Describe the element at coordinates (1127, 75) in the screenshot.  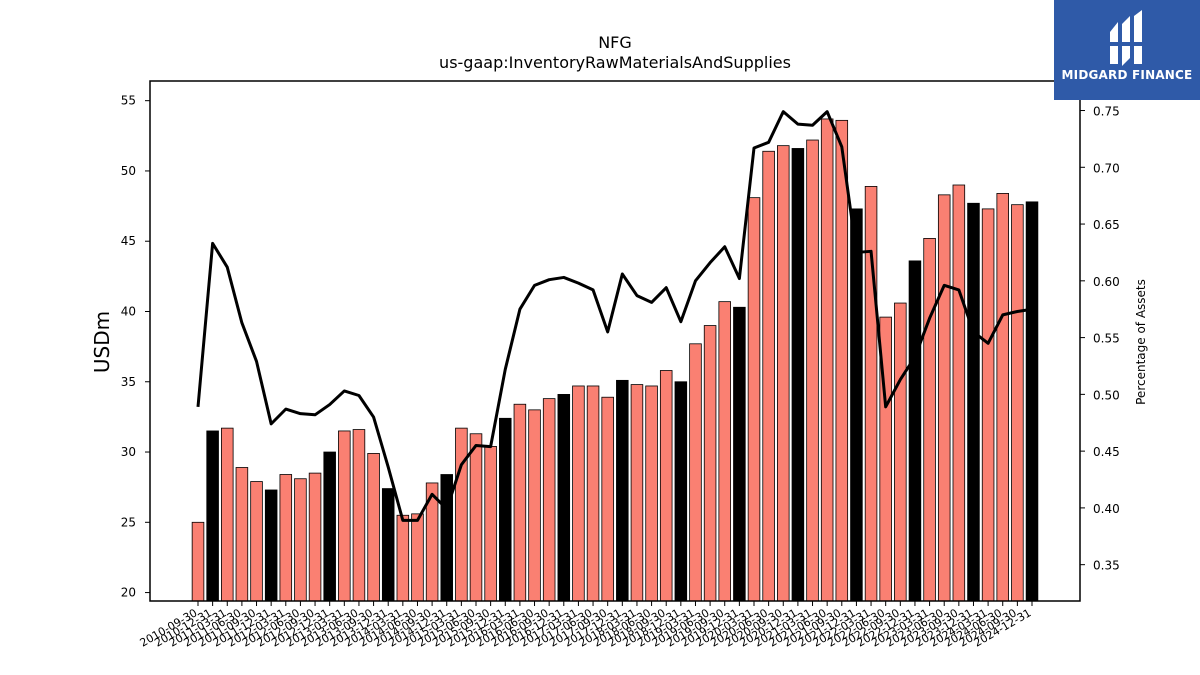
I see `logo-text: MIDGARD FINANCE` at that location.